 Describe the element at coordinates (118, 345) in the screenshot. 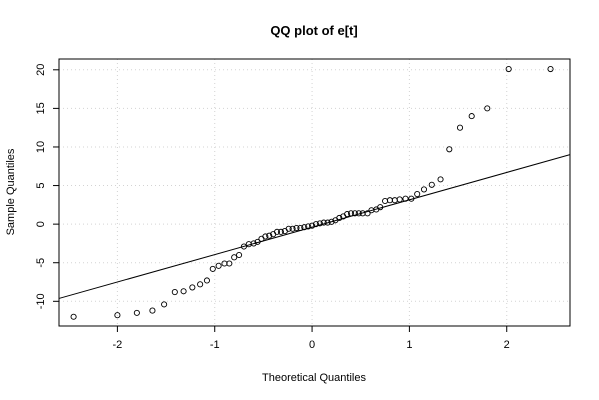

I see `x-tick-label: -2` at that location.